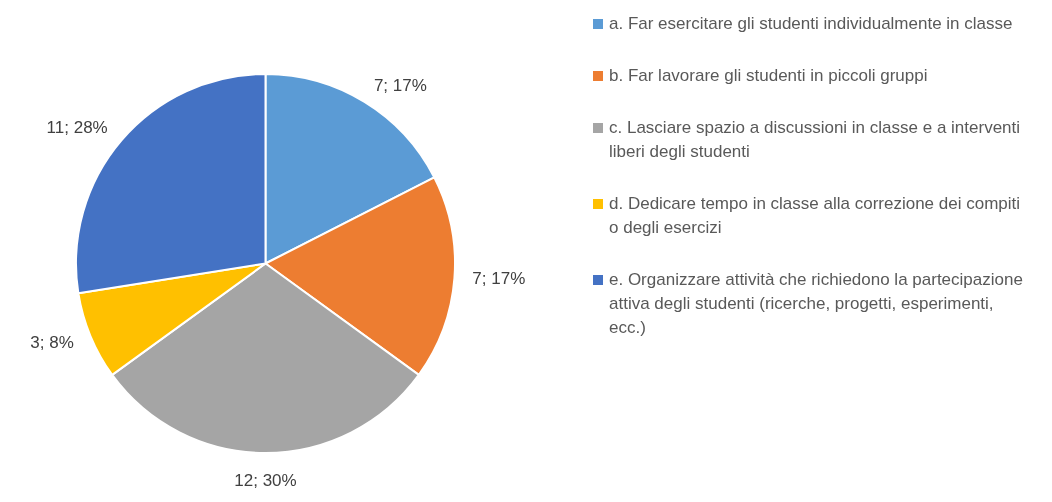 The height and width of the screenshot is (502, 1052). I want to click on data-label: 11; 28%, so click(77, 128).